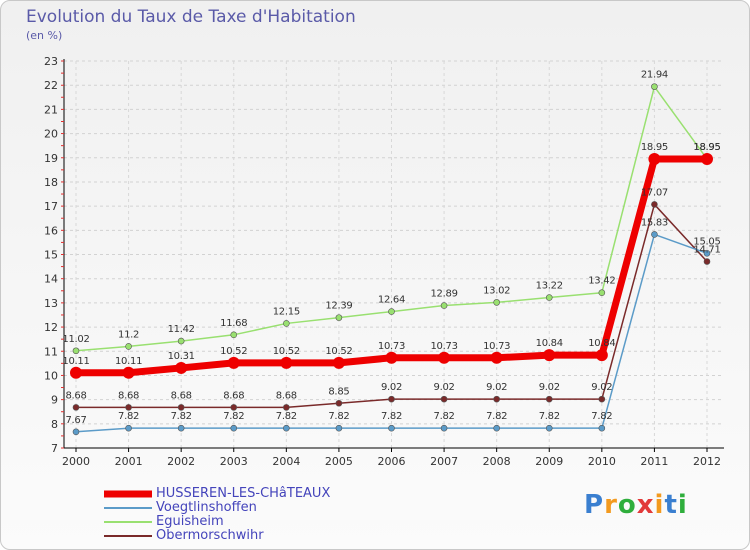 This screenshot has width=750, height=550. What do you see at coordinates (243, 493) in the screenshot?
I see `legend-label-husseren: HUSSEREN-LES-CHâTEAUX` at bounding box center [243, 493].